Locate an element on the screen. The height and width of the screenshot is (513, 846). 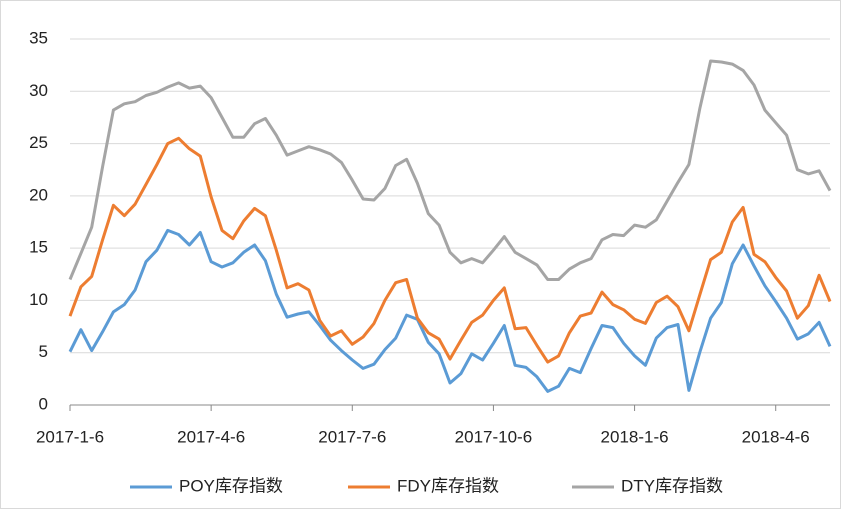
y-tick-label: 15 is located at coordinates (38, 247).